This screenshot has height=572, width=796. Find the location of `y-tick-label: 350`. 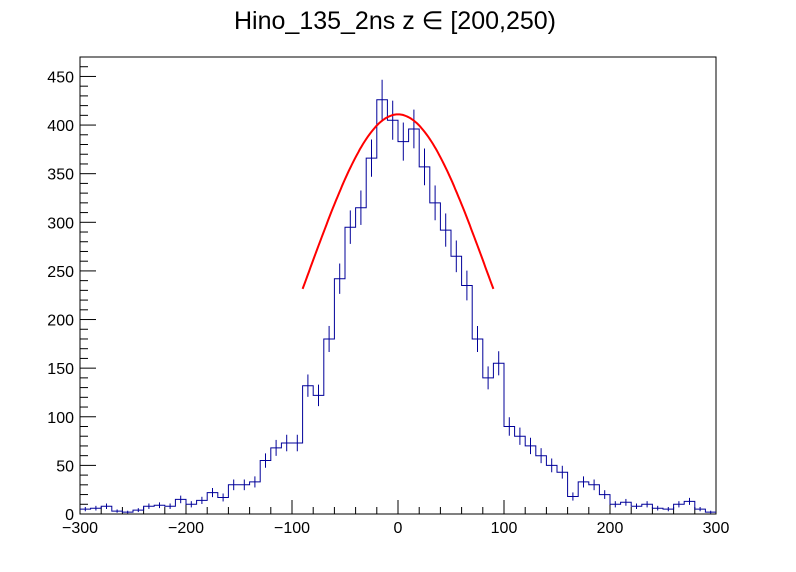

y-tick-label: 350 is located at coordinates (60, 175).